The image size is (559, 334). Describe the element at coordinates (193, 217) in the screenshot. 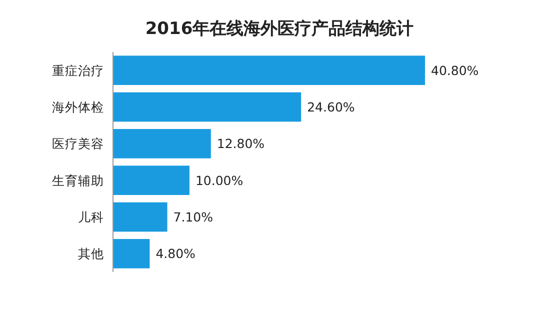

I see `data-label: 7.10%` at that location.